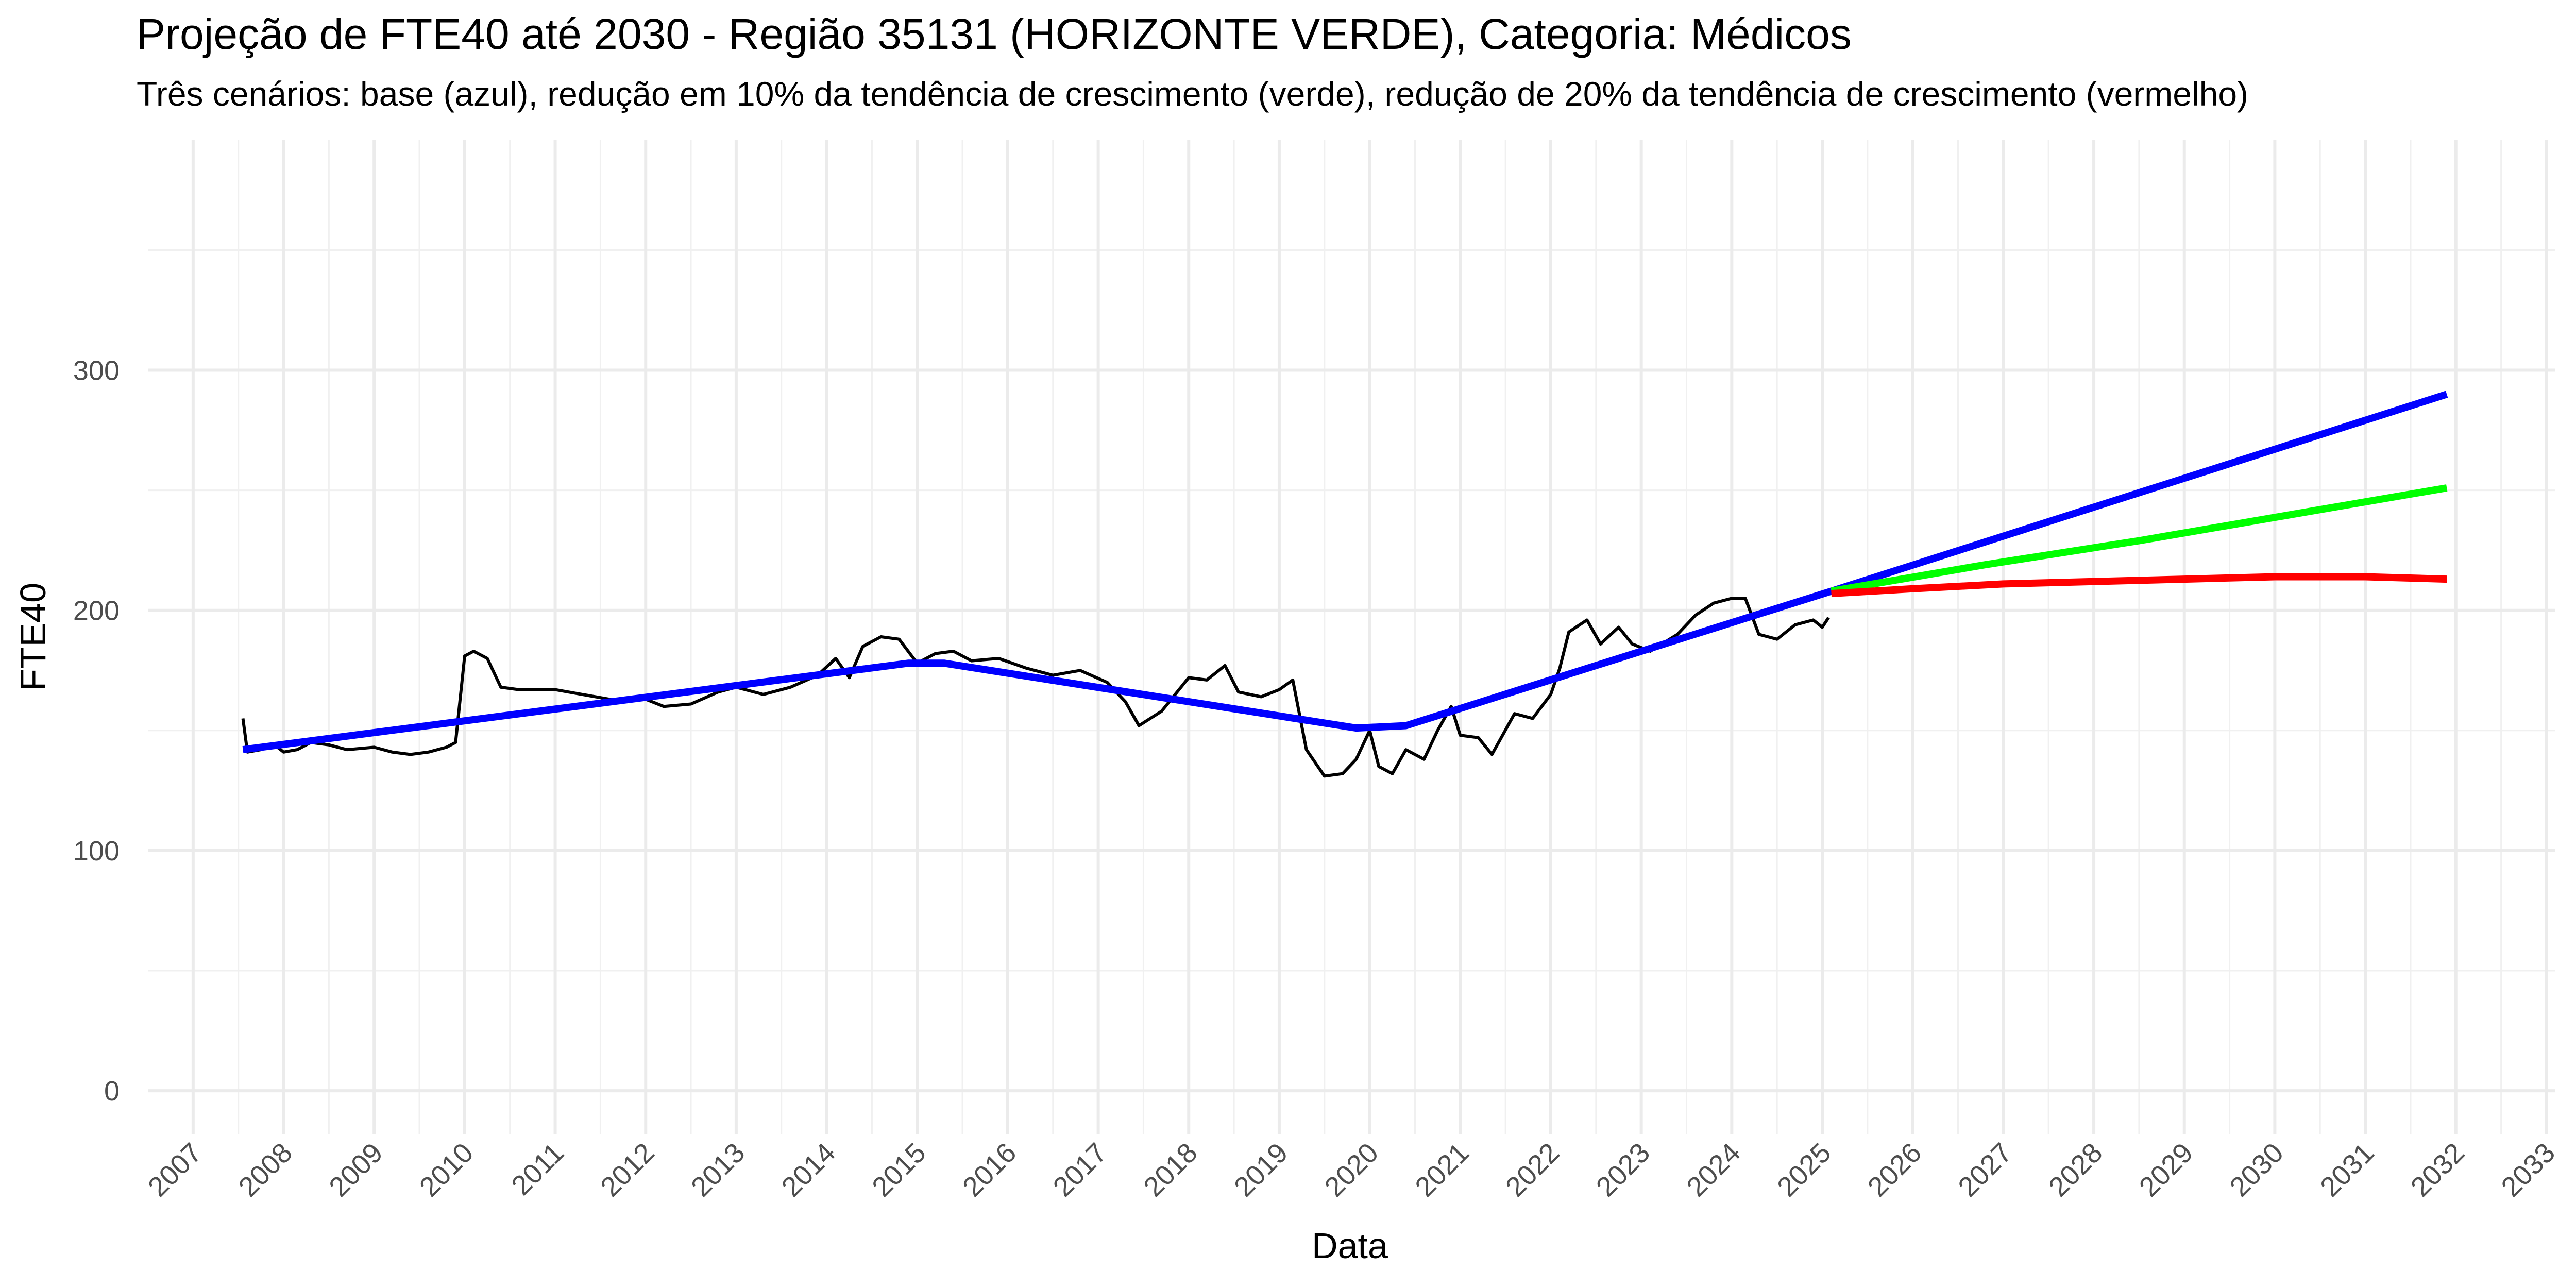 Image resolution: width=2576 pixels, height=1288 pixels. What do you see at coordinates (96, 611) in the screenshot?
I see `y-tick-label: 200` at bounding box center [96, 611].